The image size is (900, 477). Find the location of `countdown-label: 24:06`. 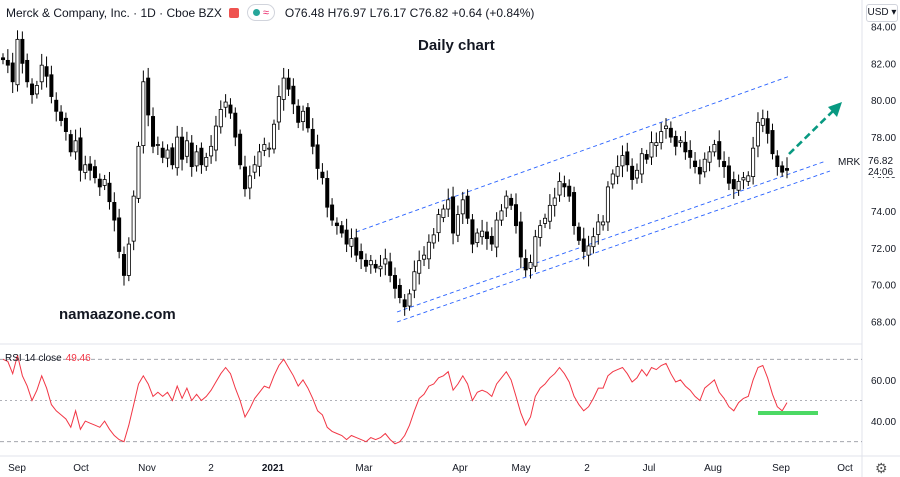

countdown-label: 24:06 is located at coordinates (880, 172).